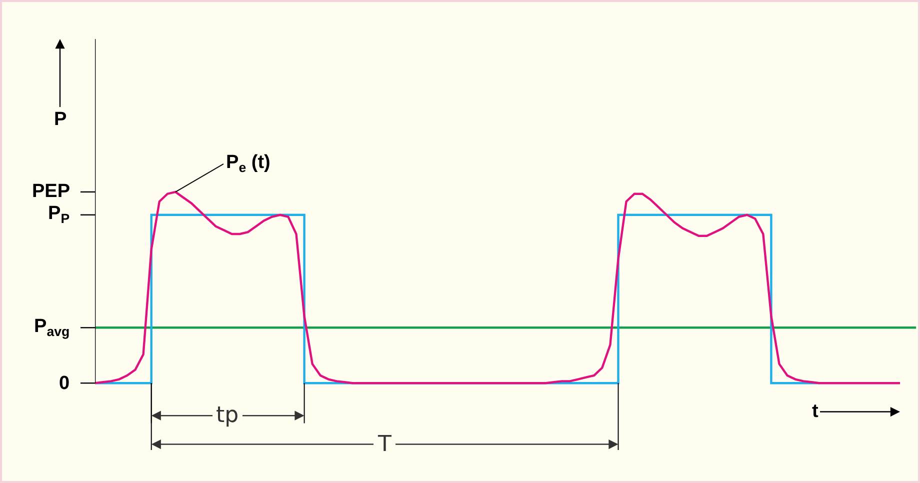 This screenshot has height=483, width=920. Describe the element at coordinates (52, 327) in the screenshot. I see `text: P$_{avg}$` at that location.